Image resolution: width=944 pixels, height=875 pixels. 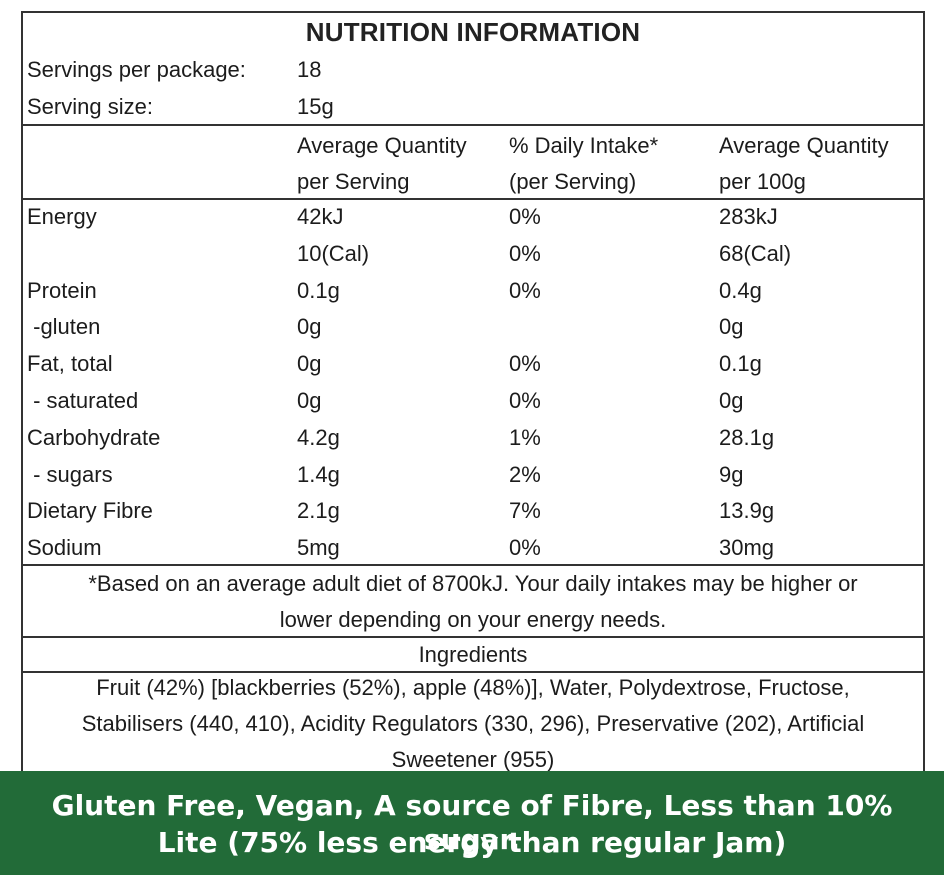 I want to click on header-avg-100g-sub: per 100g, so click(x=762, y=181).